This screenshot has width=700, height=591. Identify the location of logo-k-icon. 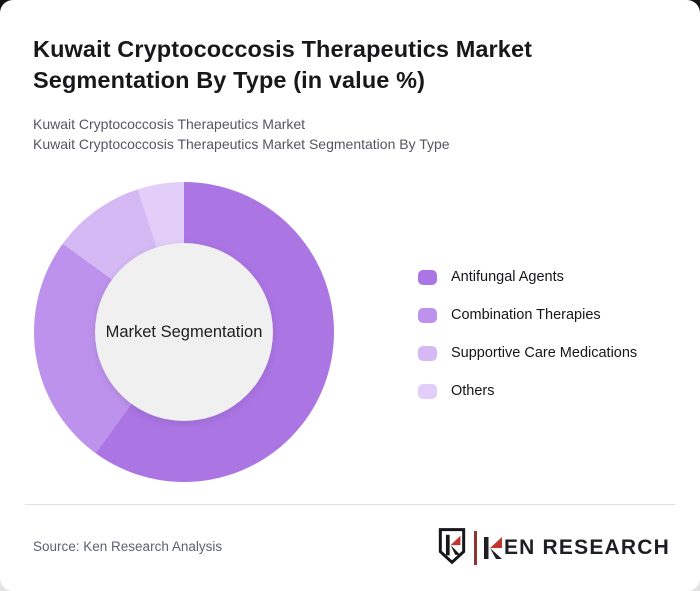
(492, 548).